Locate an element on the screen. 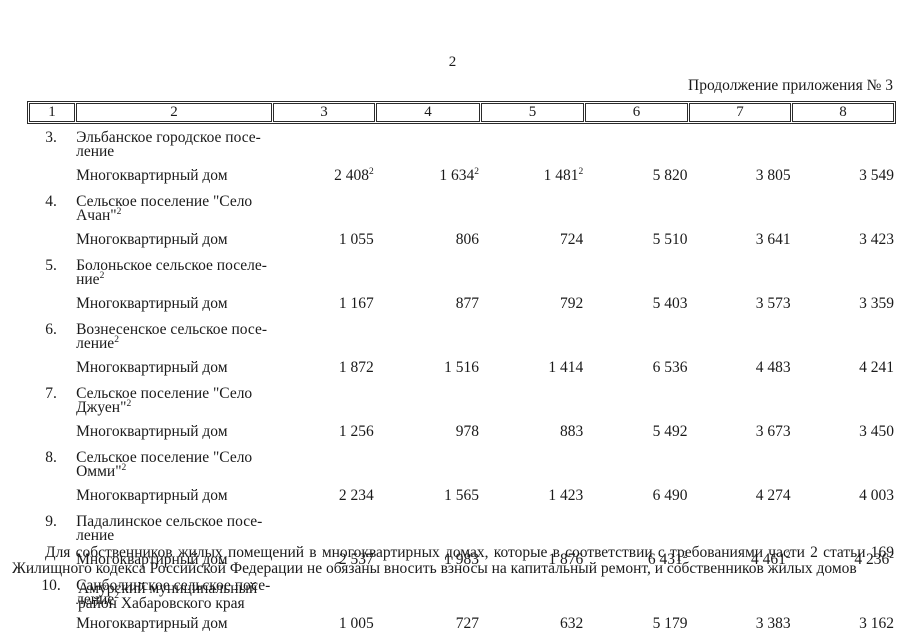  value-cell: 1 872 is located at coordinates (324, 367).